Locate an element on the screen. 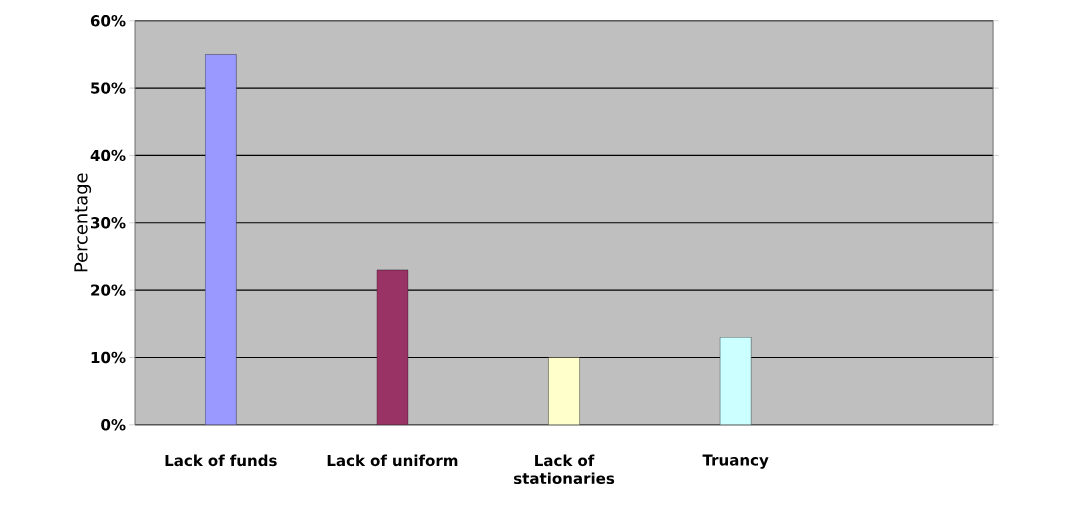 This screenshot has height=521, width=1067. y-tick-label: 10% is located at coordinates (108, 357).